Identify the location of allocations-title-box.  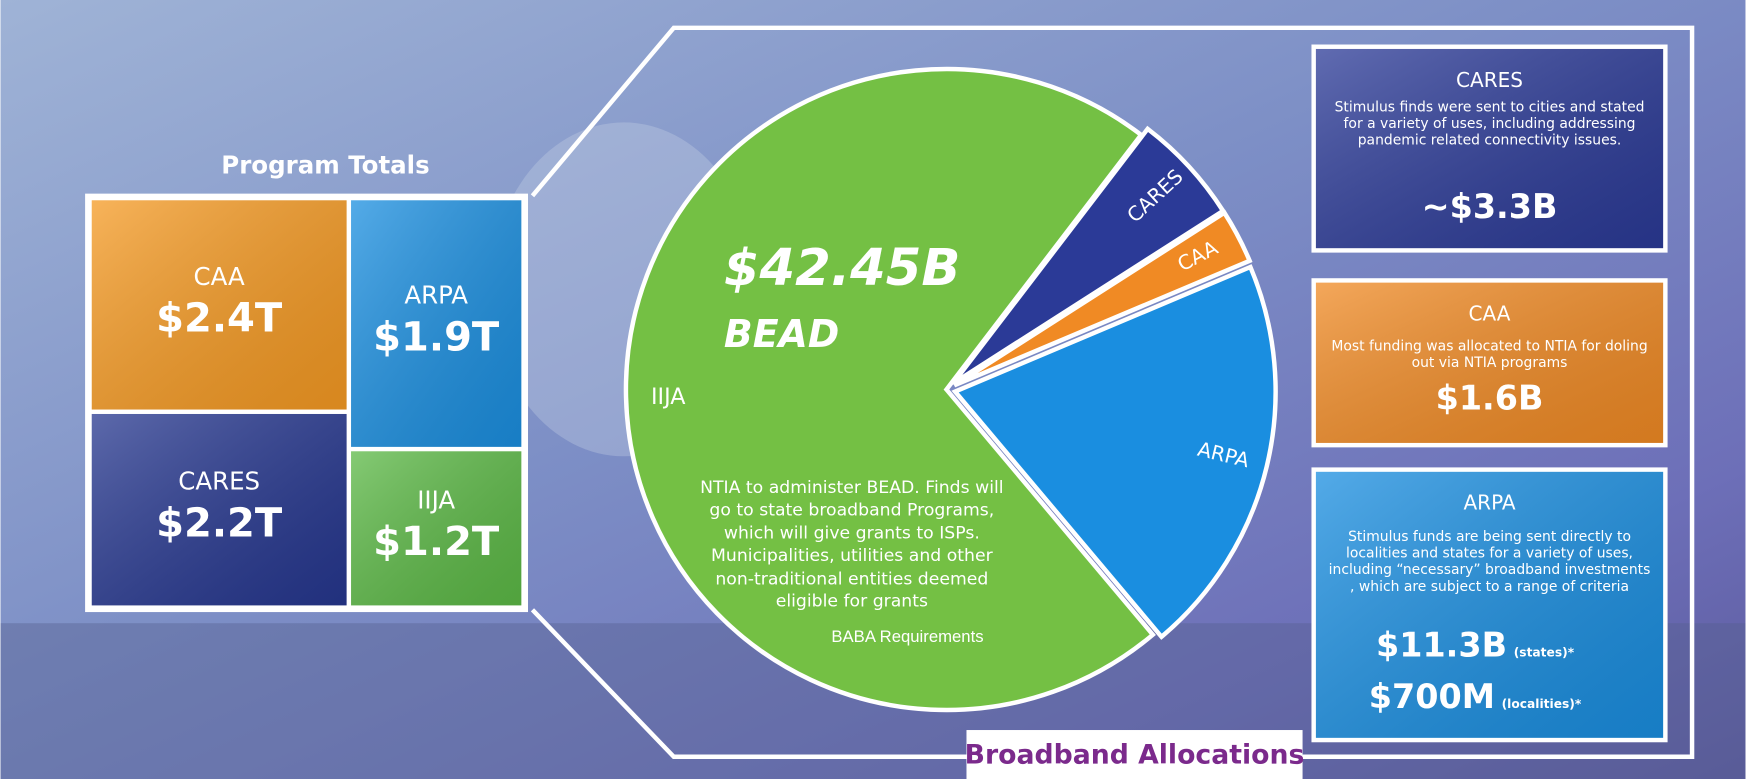
(1134, 754).